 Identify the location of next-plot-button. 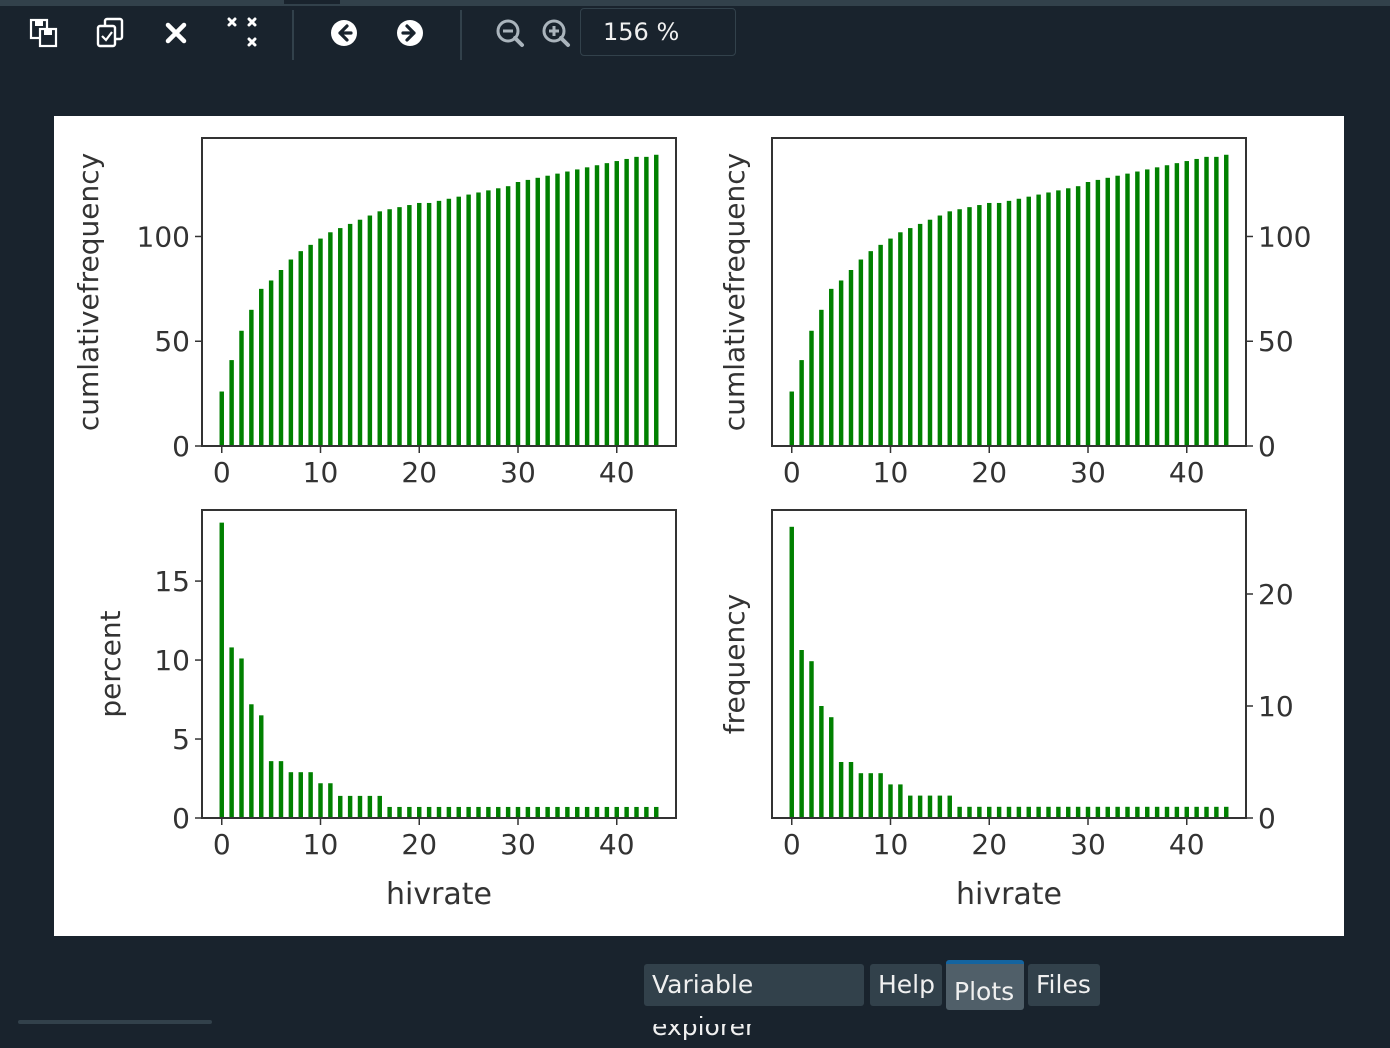
(410, 33).